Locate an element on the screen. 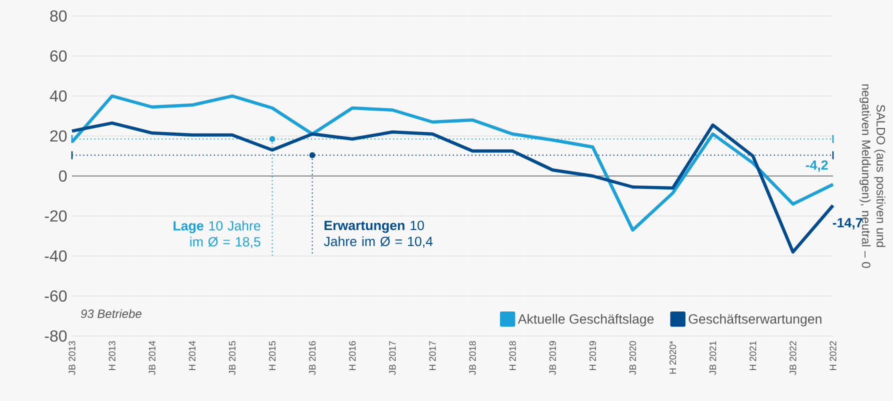 The width and height of the screenshot is (893, 401). x-tick-label: JB 2019 is located at coordinates (552, 358).